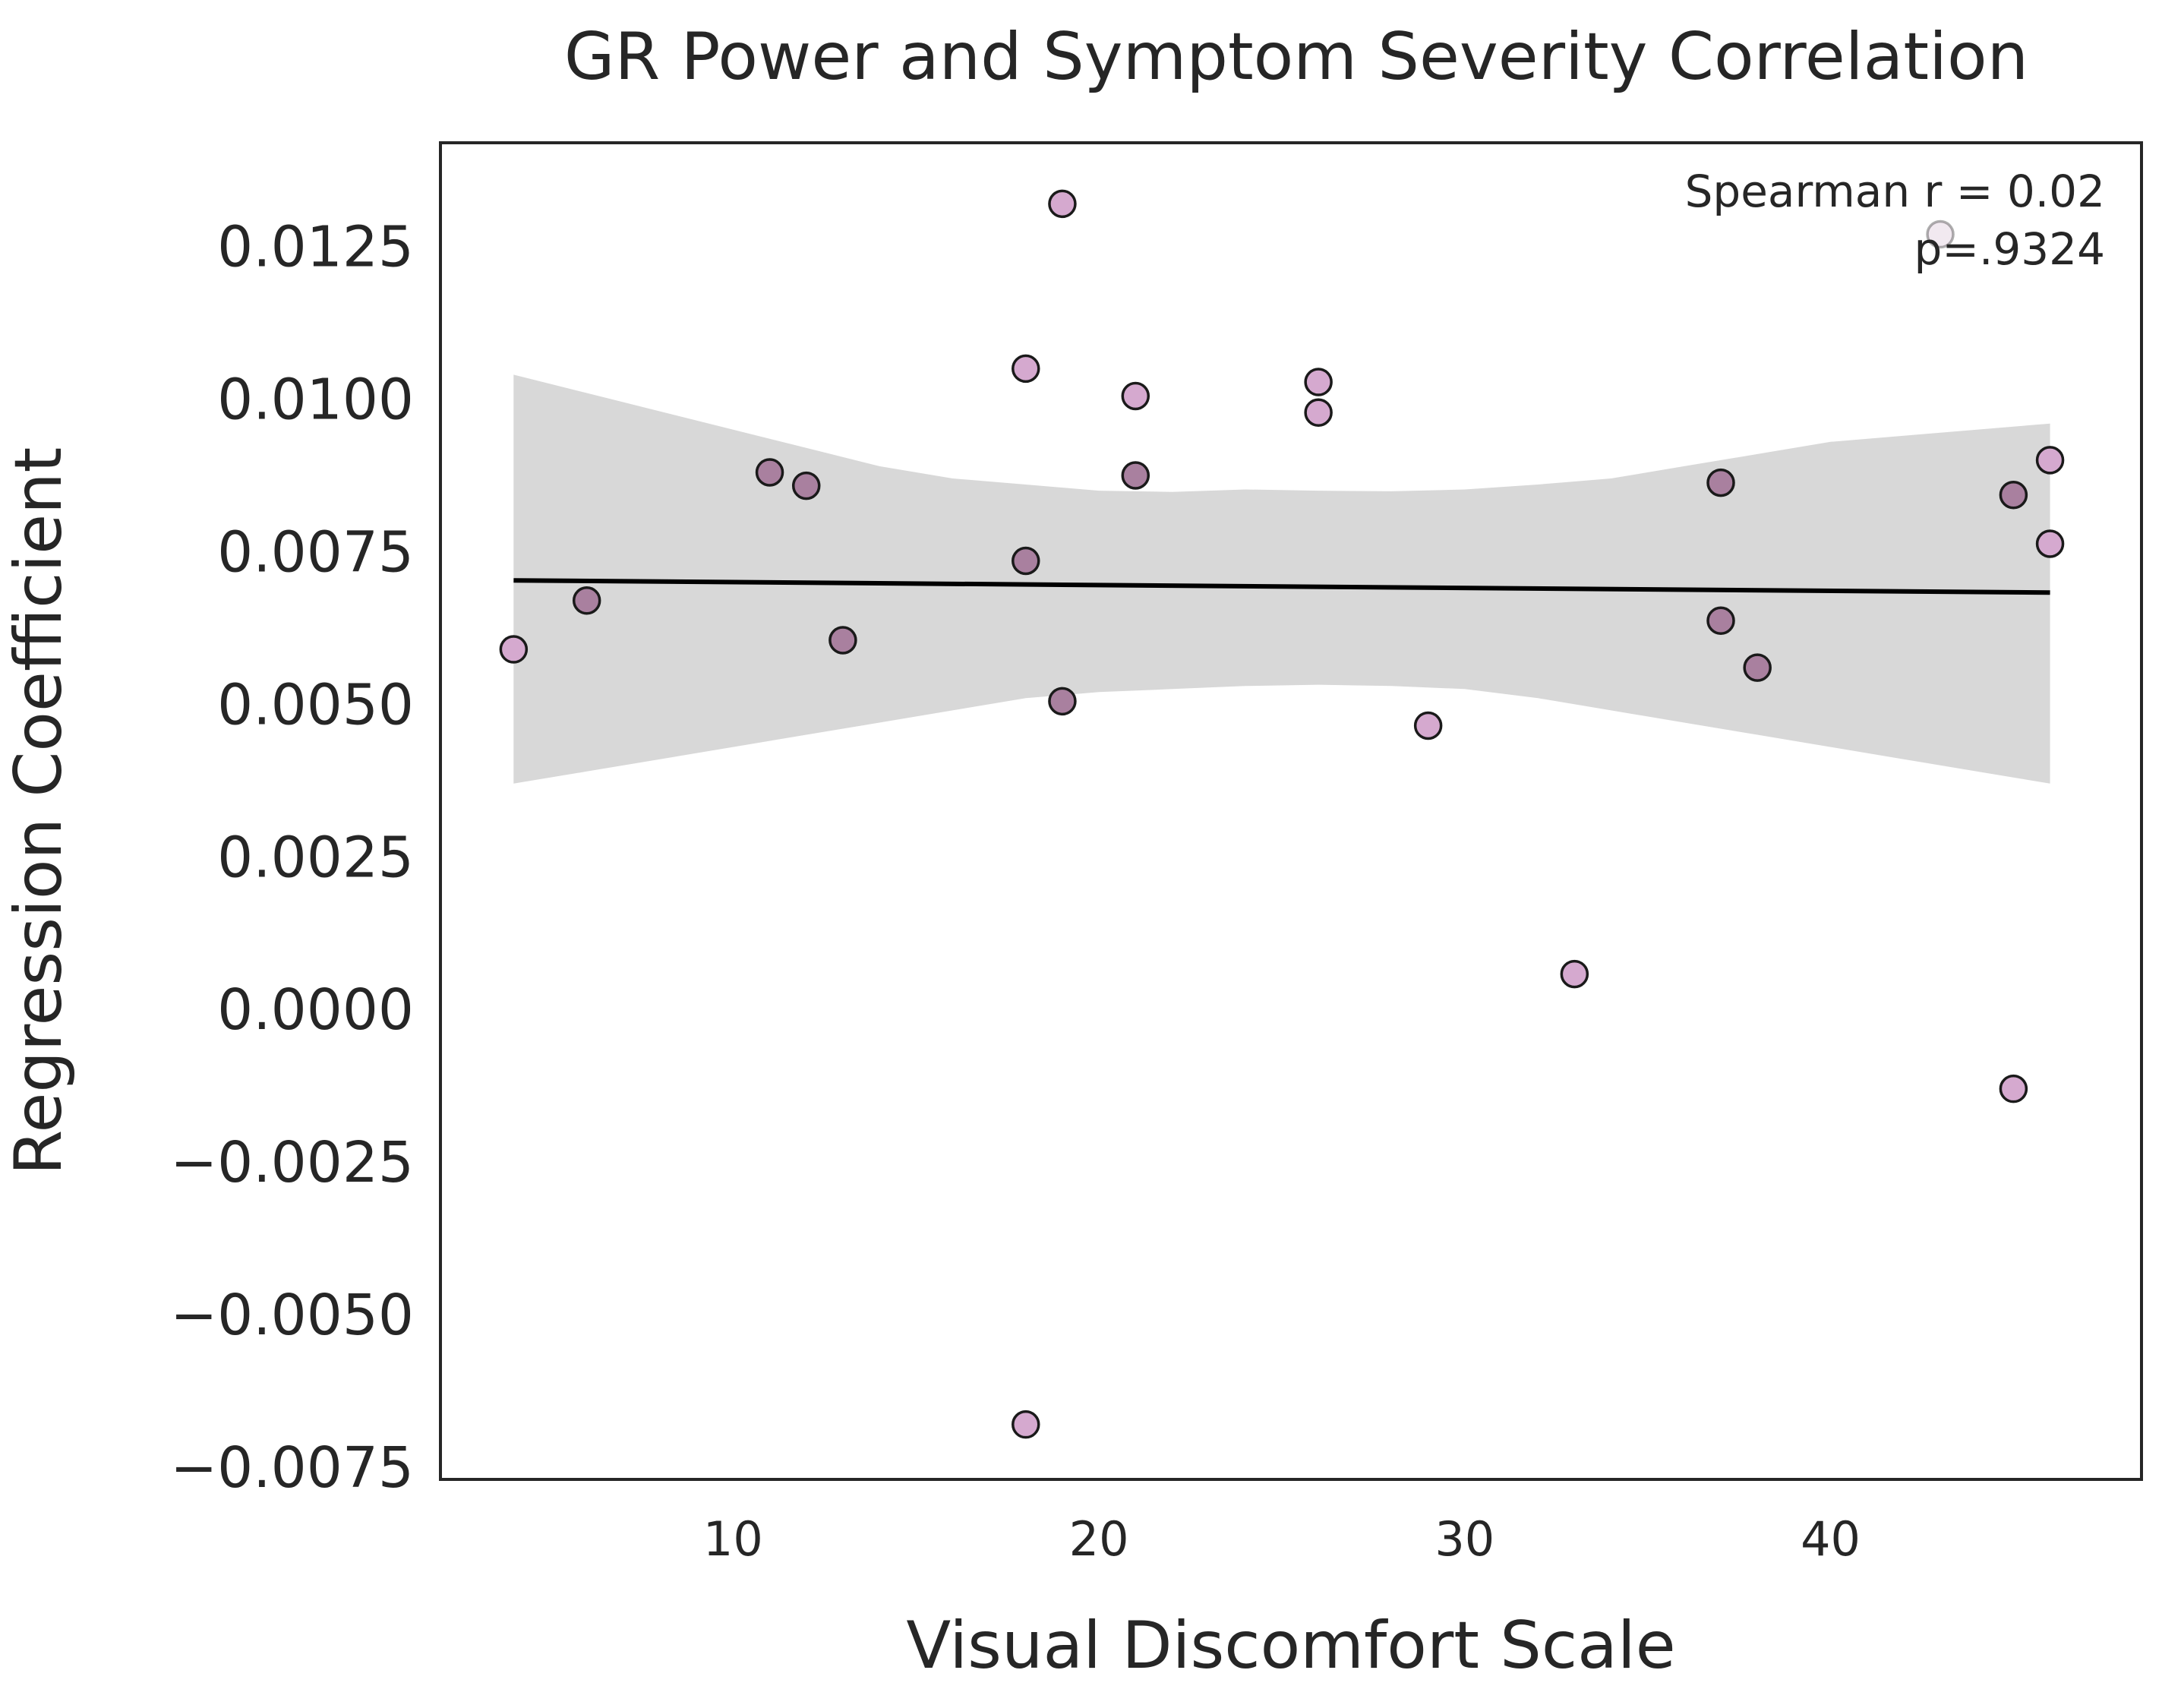  Describe the element at coordinates (1464, 1539) in the screenshot. I see `x-tick-label: 30` at that location.